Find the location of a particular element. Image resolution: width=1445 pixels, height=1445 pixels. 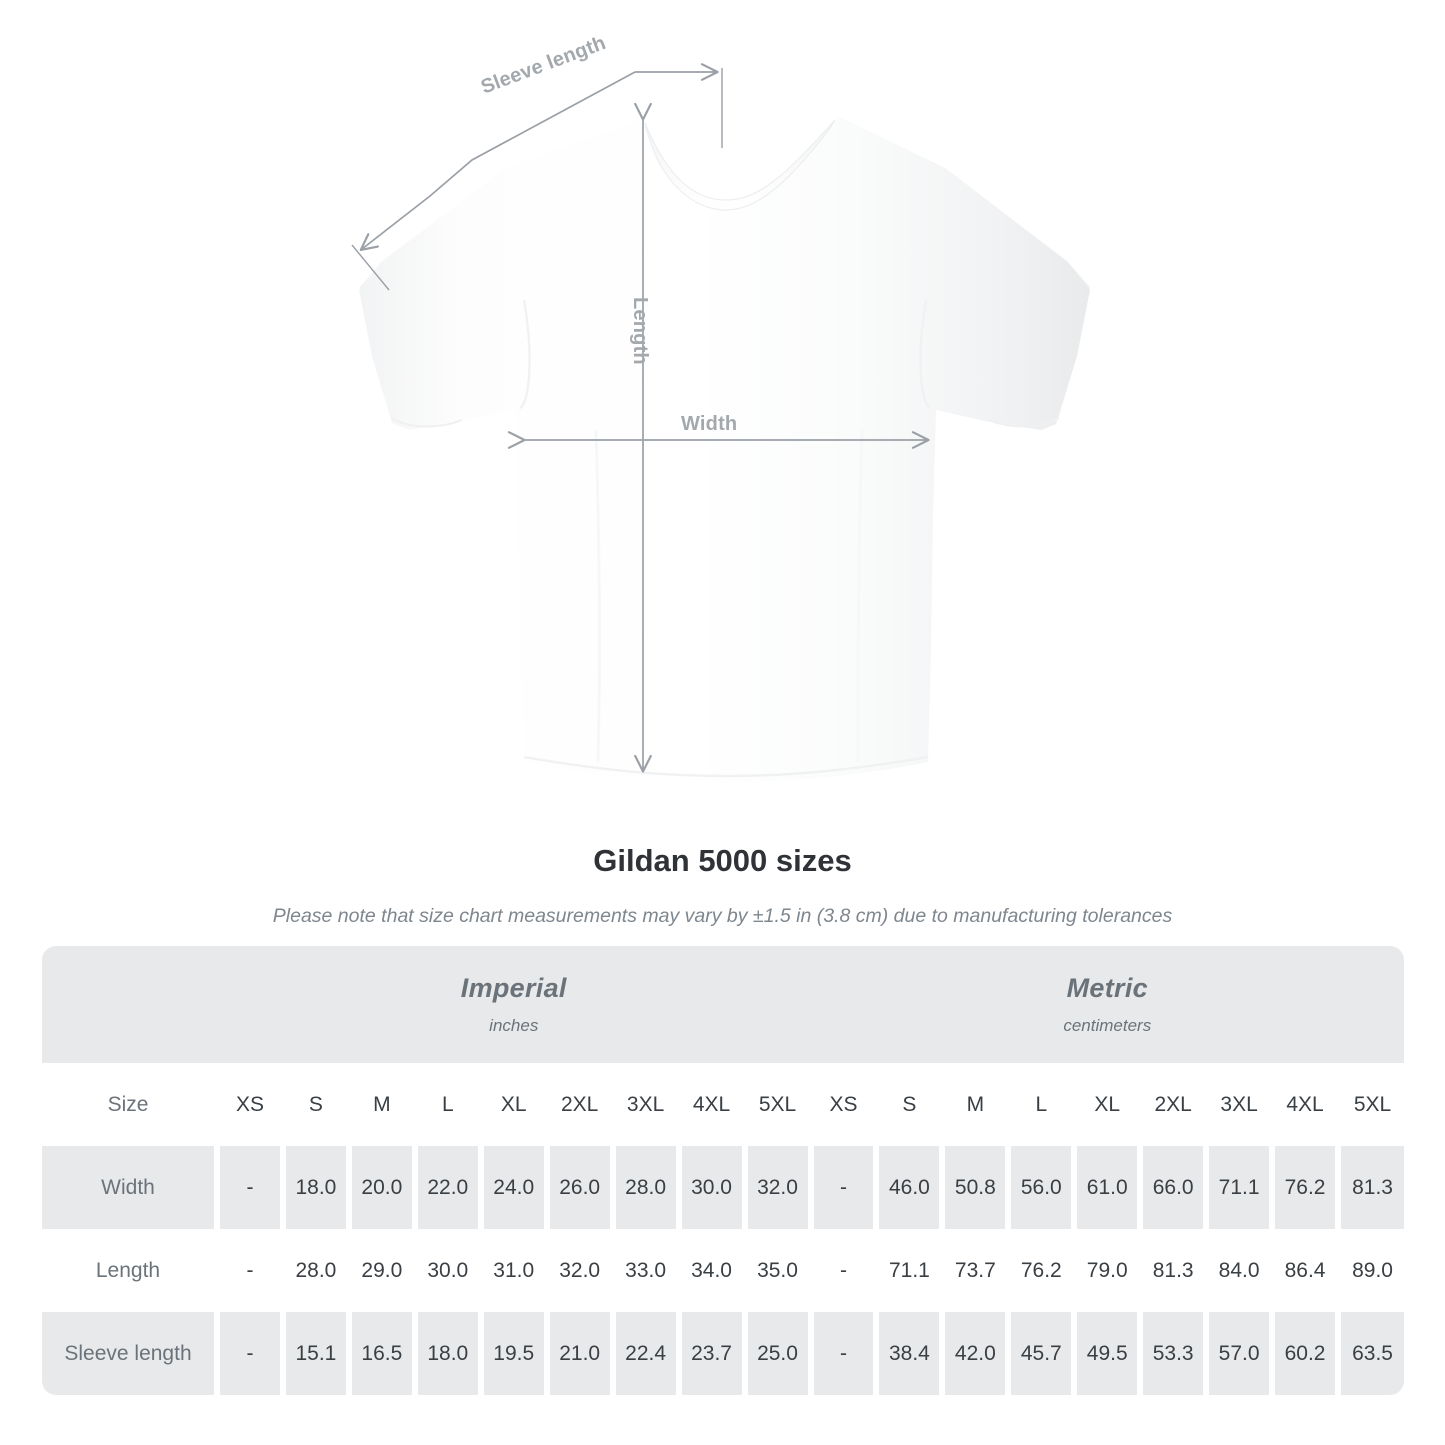

metric-label: Metric is located at coordinates (1107, 988).